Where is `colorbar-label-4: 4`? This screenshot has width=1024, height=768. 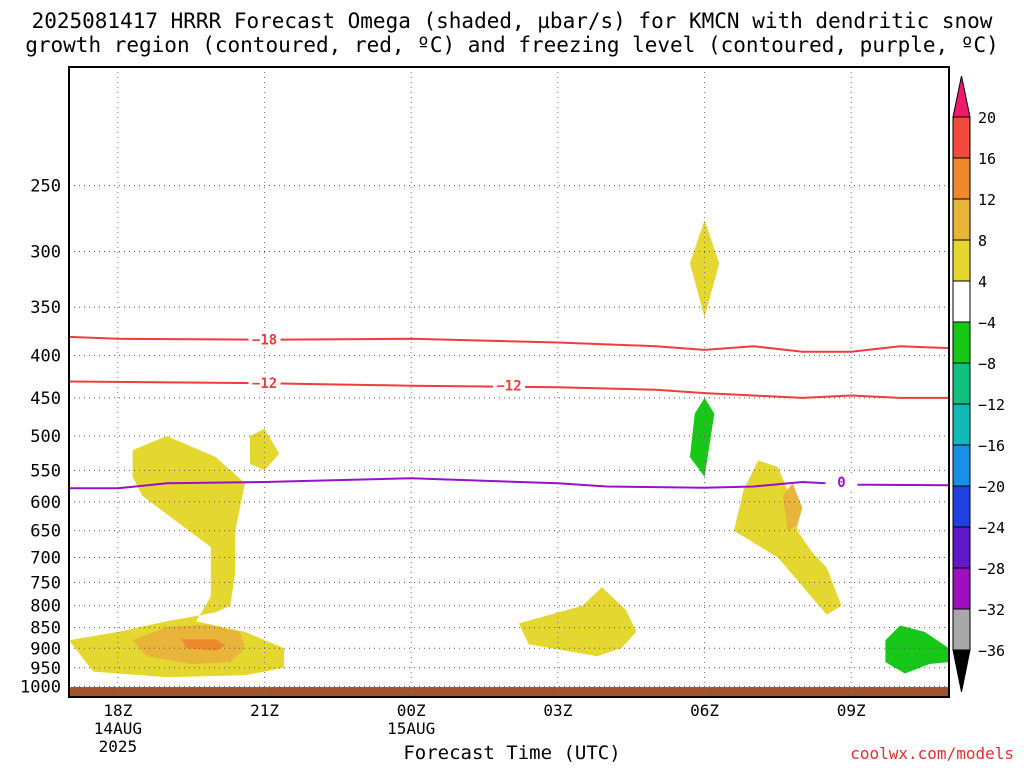 colorbar-label-4: 4 is located at coordinates (982, 282).